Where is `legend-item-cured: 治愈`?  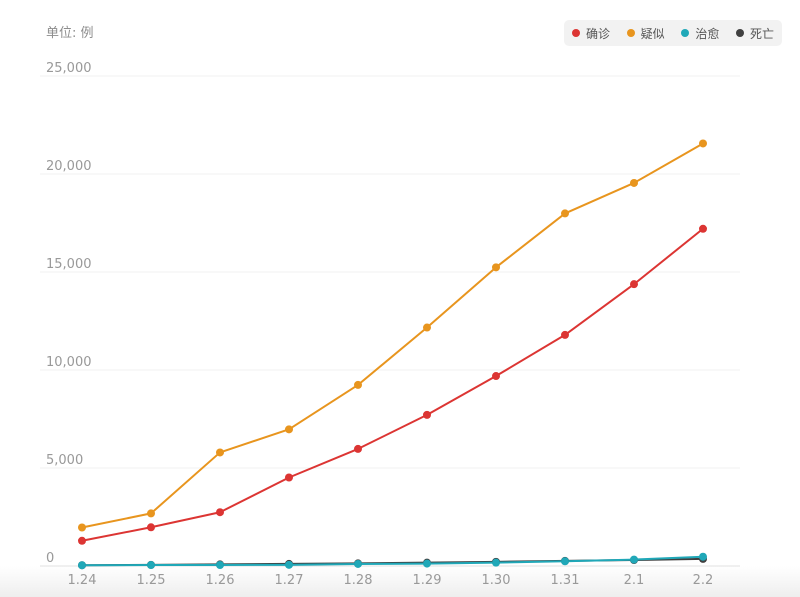 legend-item-cured: 治愈 is located at coordinates (700, 33).